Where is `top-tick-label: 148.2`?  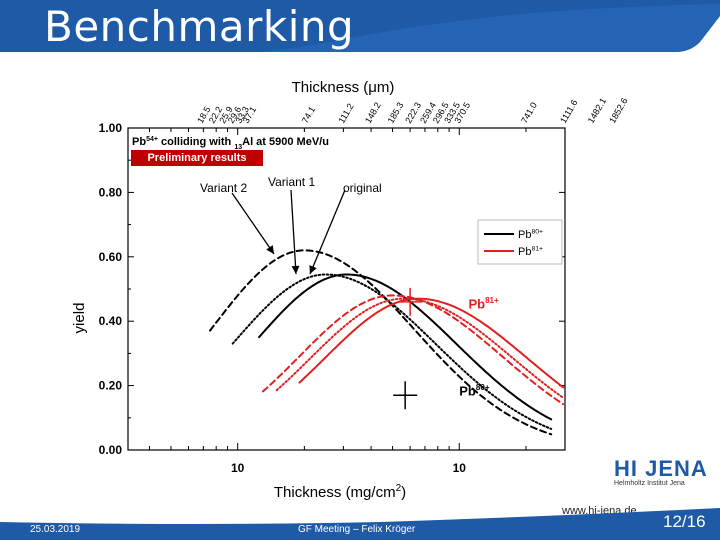
top-tick-label: 148.2 is located at coordinates (373, 112).